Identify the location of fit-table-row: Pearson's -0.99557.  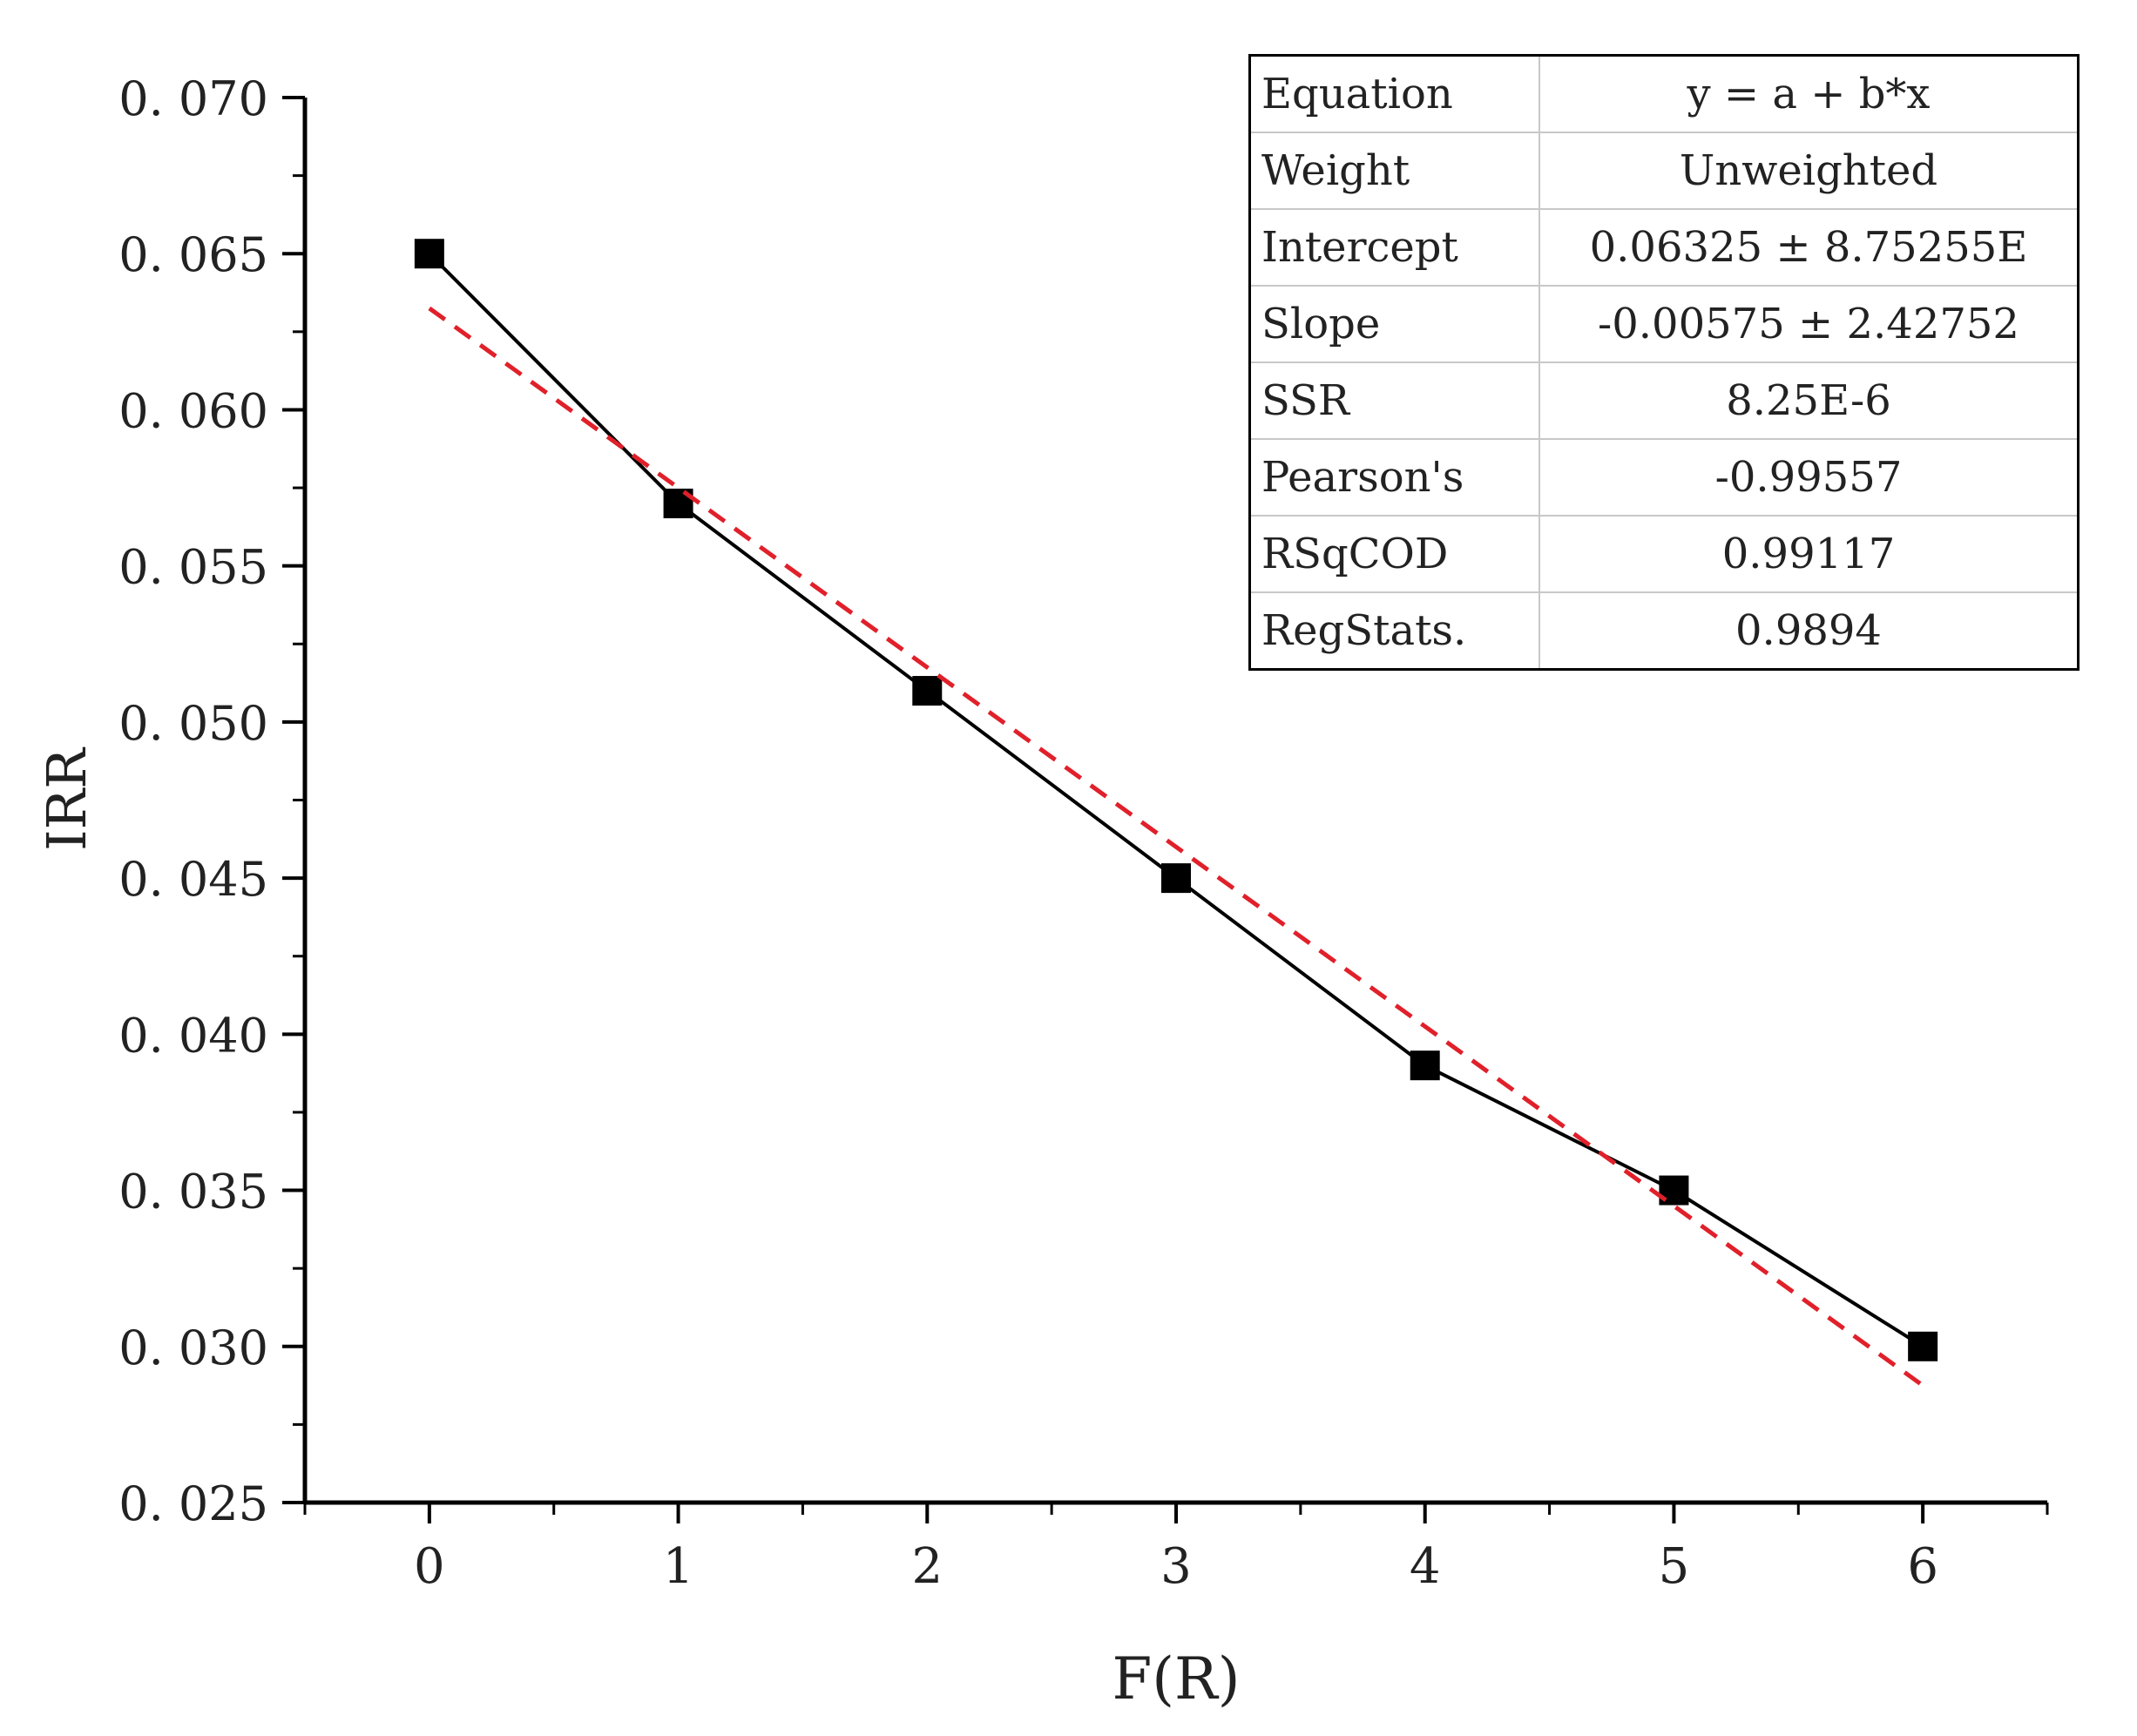
(1664, 477).